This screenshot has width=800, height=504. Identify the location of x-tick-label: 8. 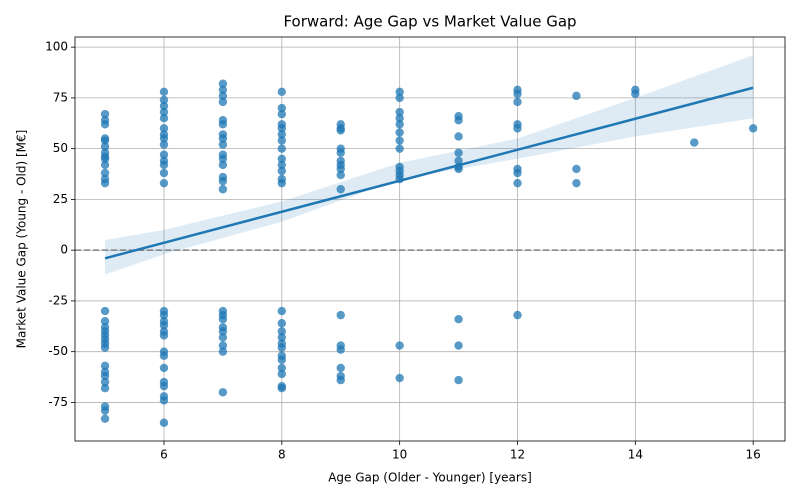
(282, 455).